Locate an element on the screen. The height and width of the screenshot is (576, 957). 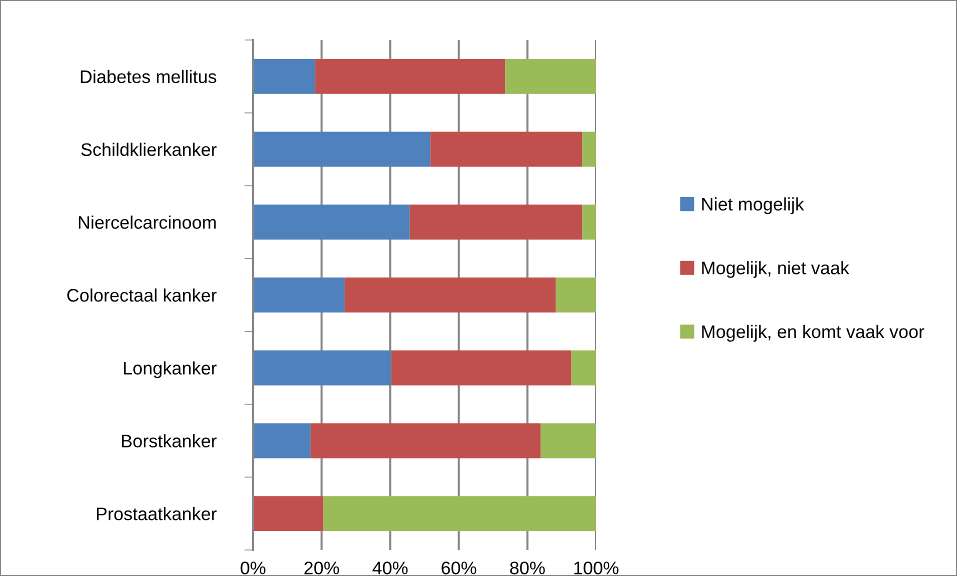
x-tick-label: 100% is located at coordinates (596, 568).